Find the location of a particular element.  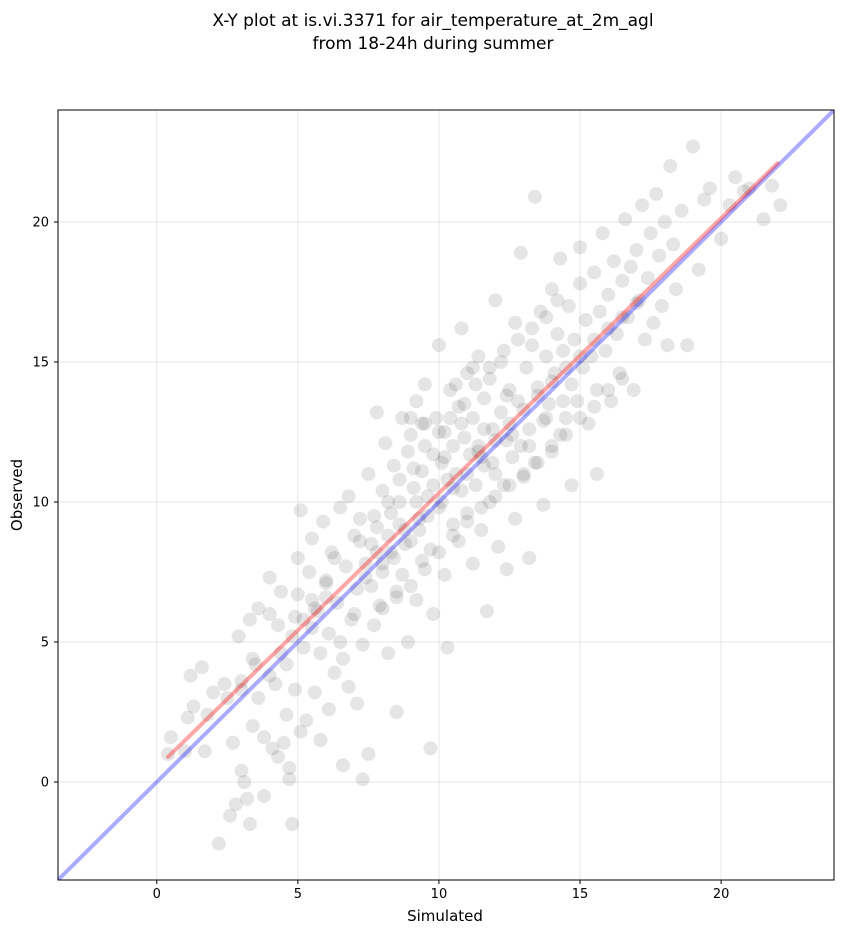

x-tick-label-0: 0 is located at coordinates (157, 894).